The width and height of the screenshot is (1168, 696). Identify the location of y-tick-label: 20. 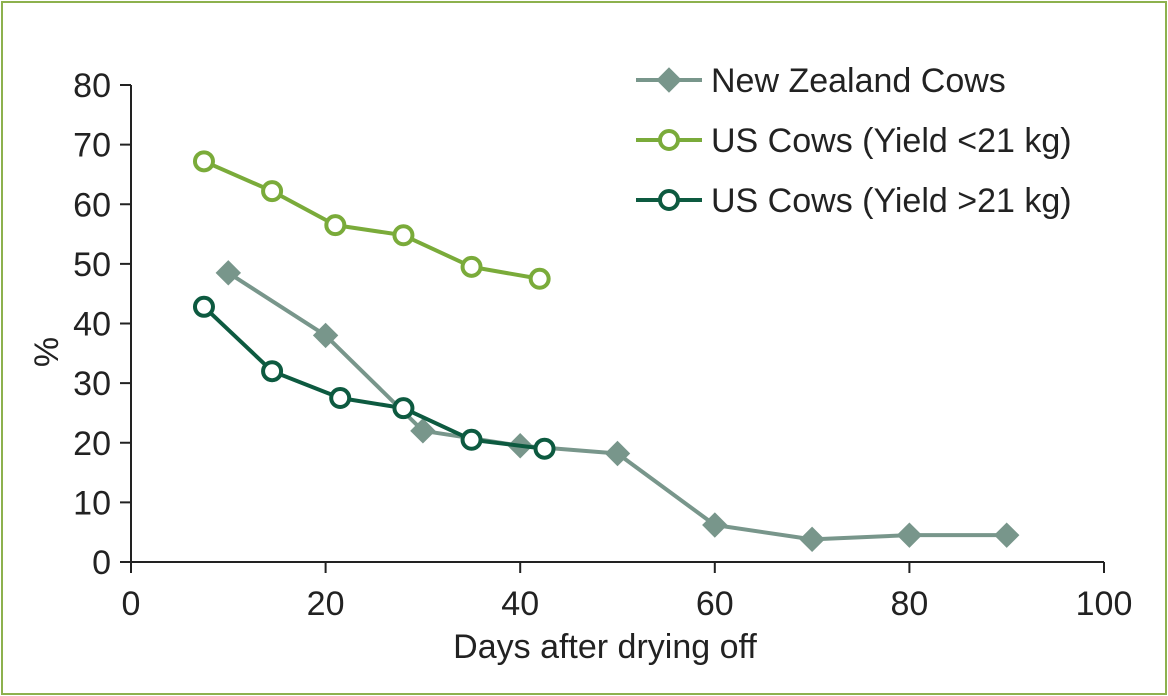
(92, 444).